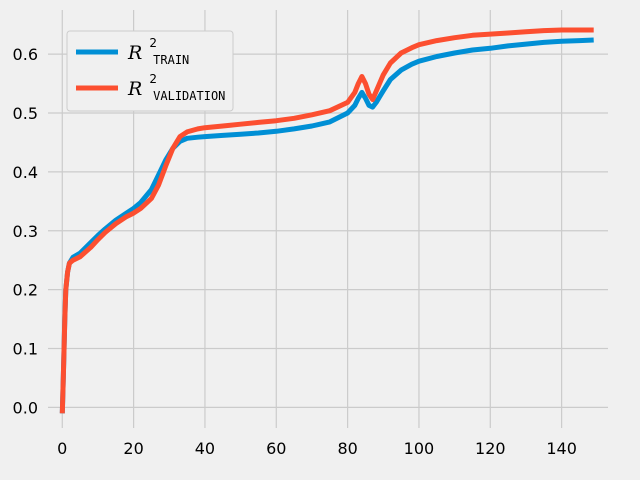  I want to click on y-axis-ticks: 0.0 0.1 0.2 0.3 0.4 0.5 0.6, so click(25, 231).